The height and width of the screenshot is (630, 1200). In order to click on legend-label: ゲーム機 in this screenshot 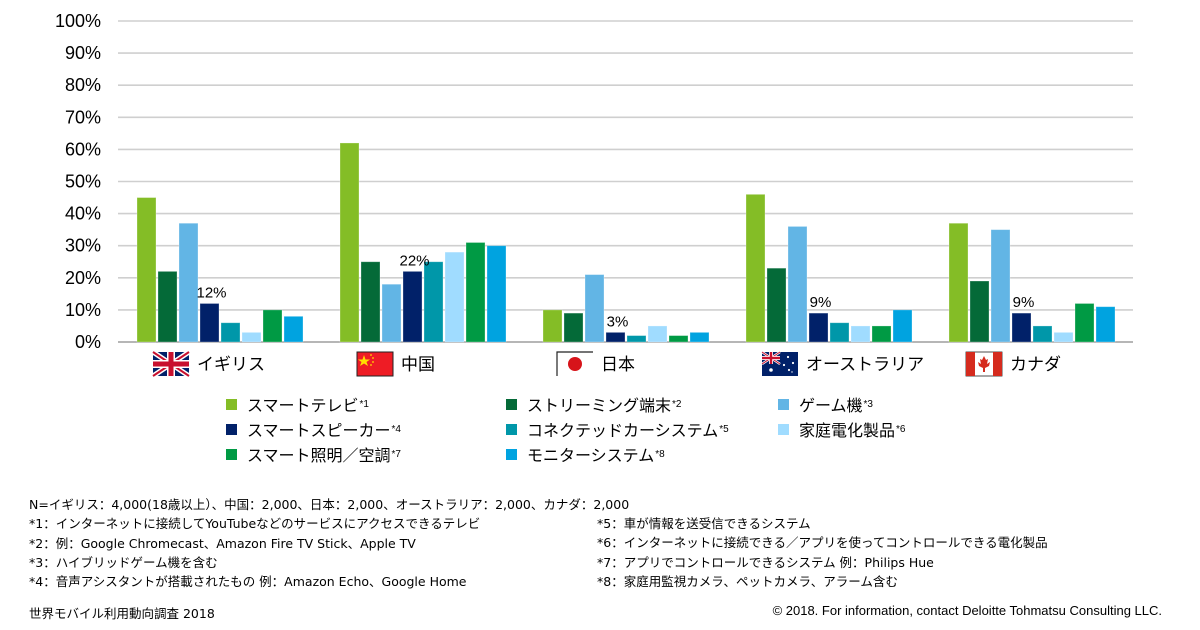, I will do `click(831, 405)`.